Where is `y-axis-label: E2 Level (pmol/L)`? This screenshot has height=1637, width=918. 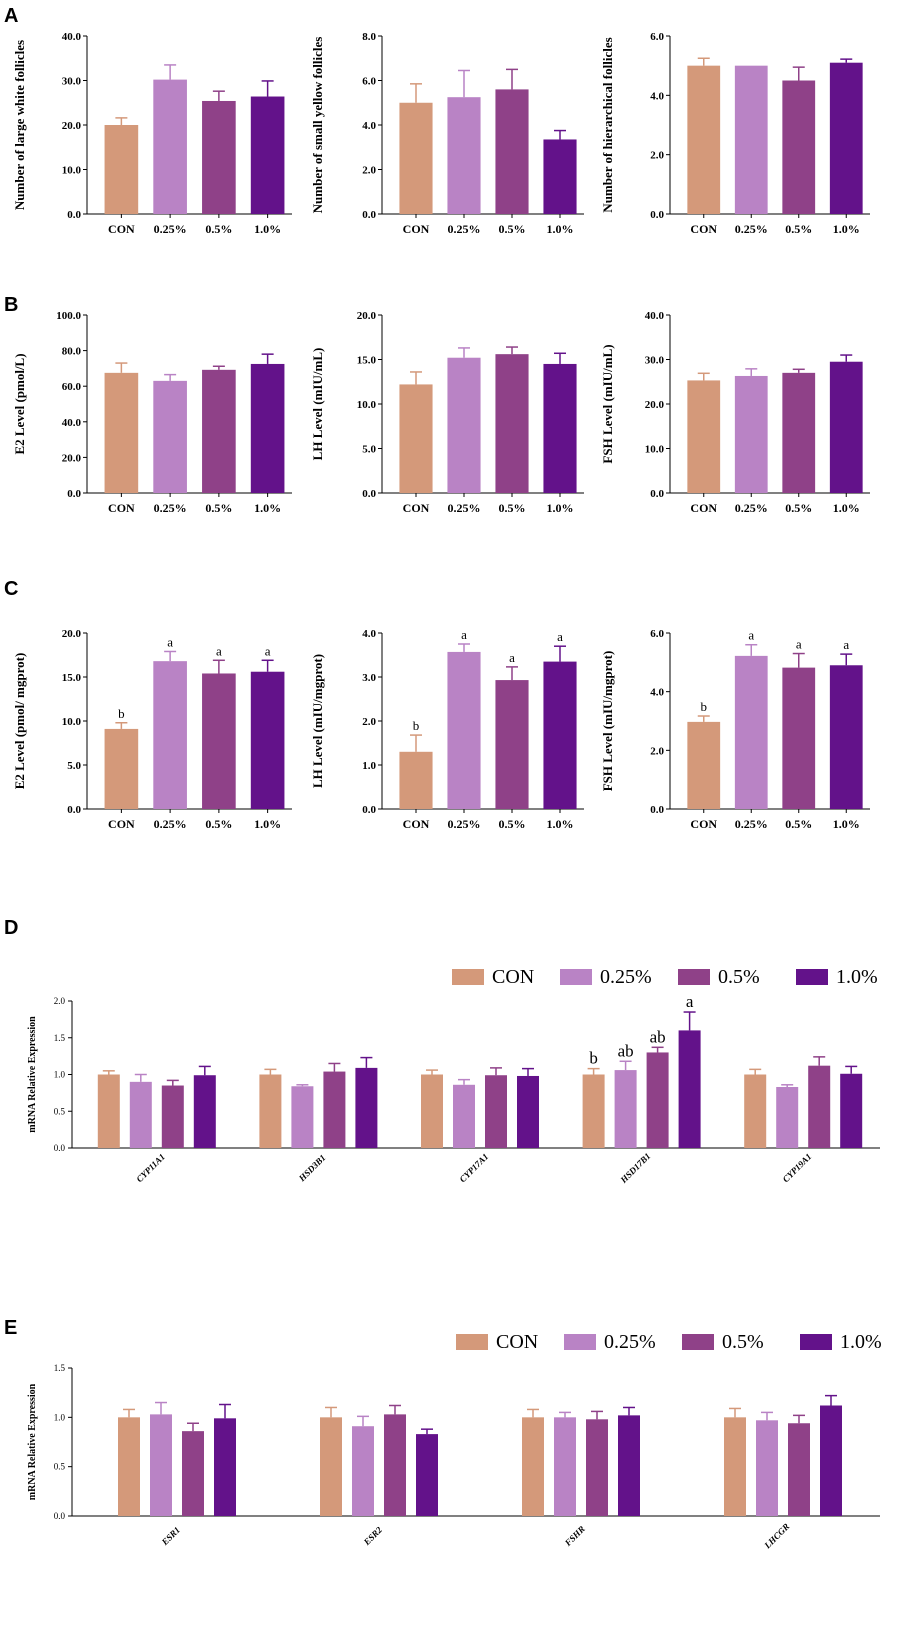
y-axis-label: E2 Level (pmol/L) is located at coordinates (19, 403).